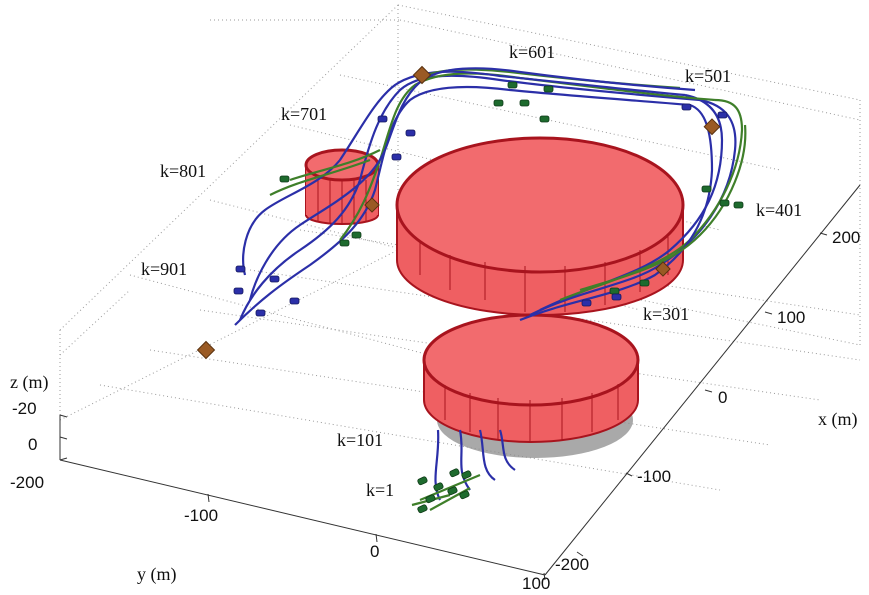  Describe the element at coordinates (846, 237) in the screenshot. I see `x-tick-label: 200` at that location.